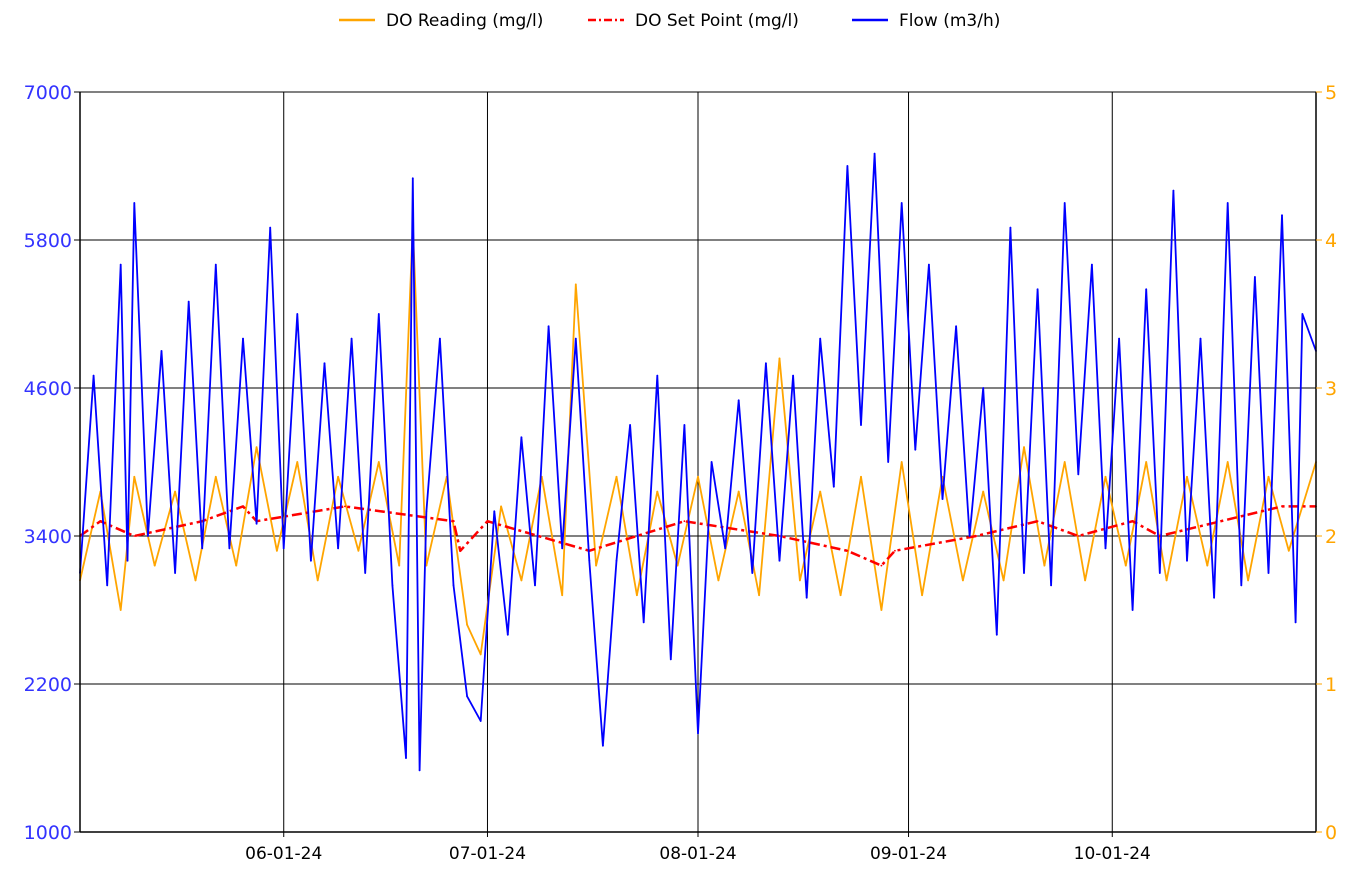 This screenshot has height=871, width=1360. I want to click on right-tick-label: 1, so click(1331, 685).